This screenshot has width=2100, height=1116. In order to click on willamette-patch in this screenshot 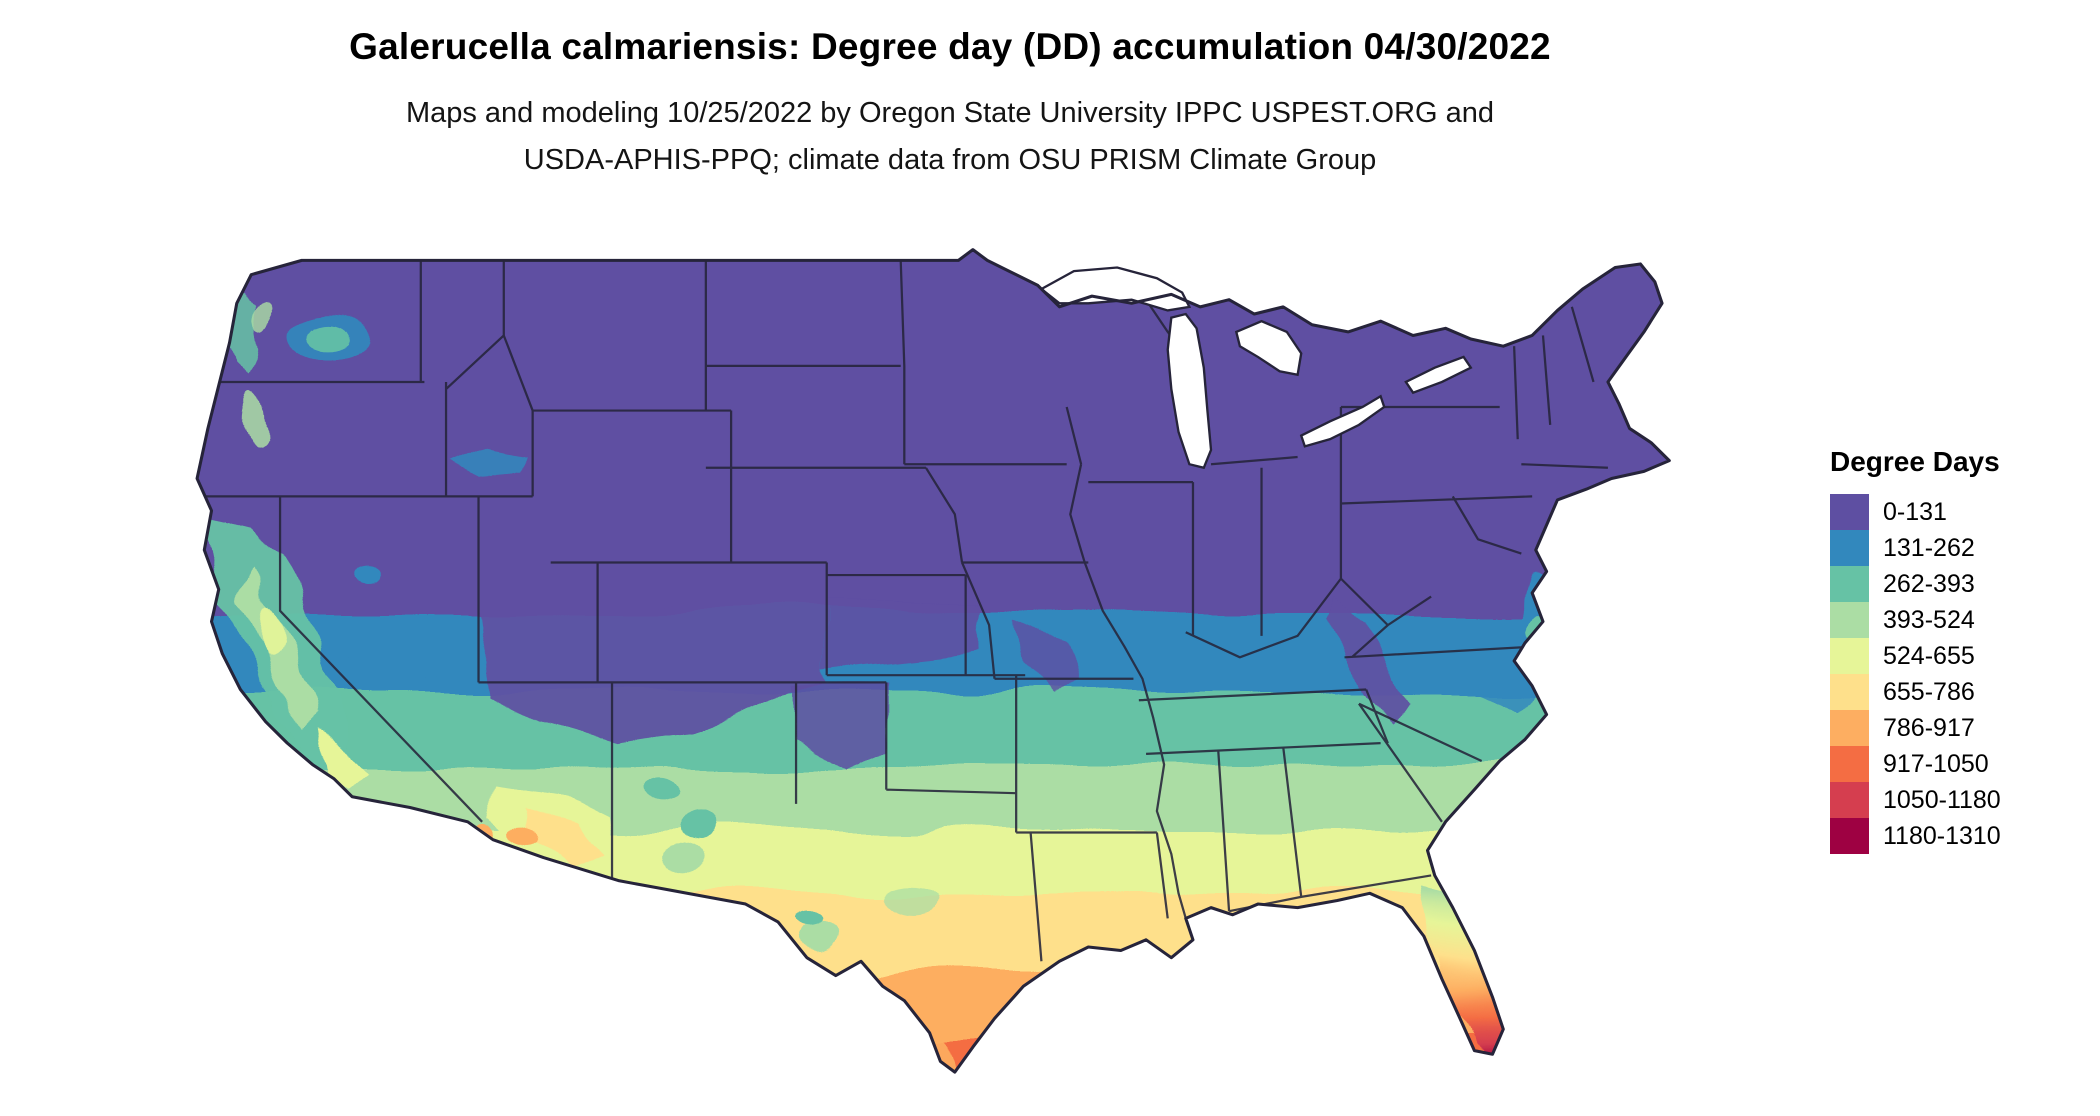, I will do `click(253, 421)`.